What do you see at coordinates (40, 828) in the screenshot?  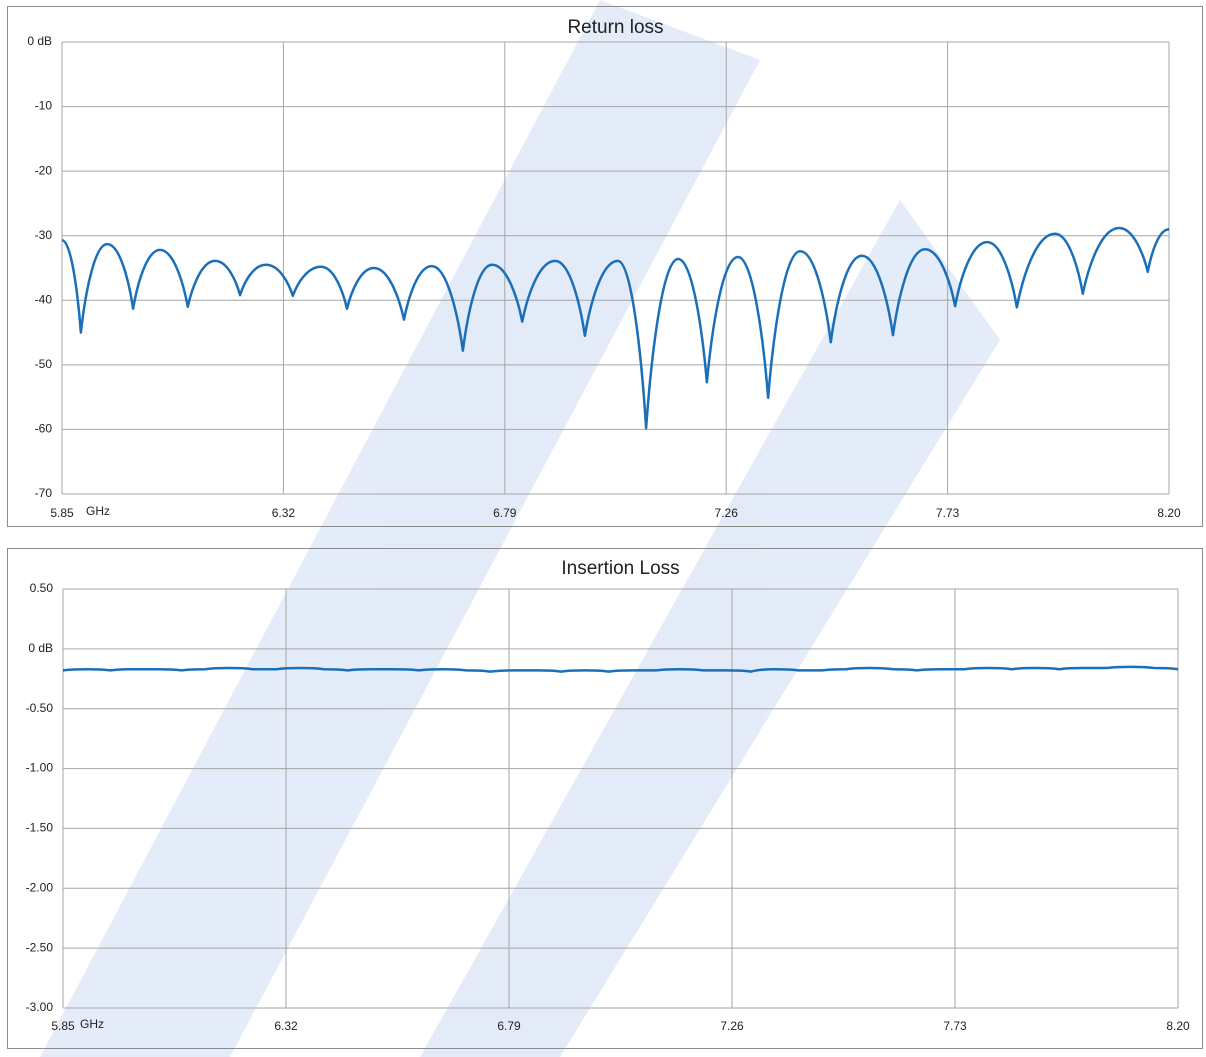 I see `y-tick-label: -1.50` at bounding box center [40, 828].